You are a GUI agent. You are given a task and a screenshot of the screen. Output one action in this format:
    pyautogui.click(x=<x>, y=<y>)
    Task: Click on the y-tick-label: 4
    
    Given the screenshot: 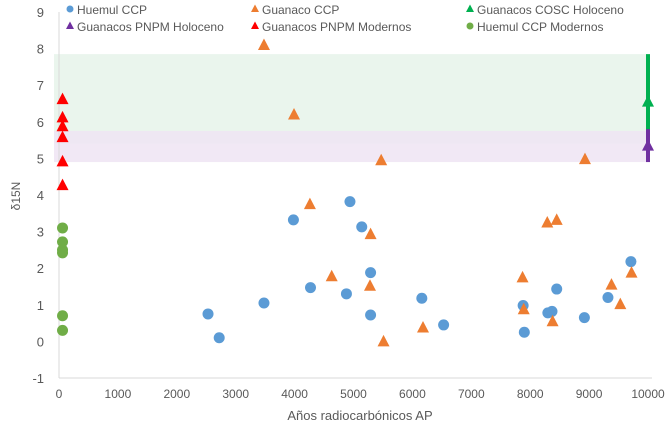 What is the action you would take?
    pyautogui.click(x=40, y=195)
    